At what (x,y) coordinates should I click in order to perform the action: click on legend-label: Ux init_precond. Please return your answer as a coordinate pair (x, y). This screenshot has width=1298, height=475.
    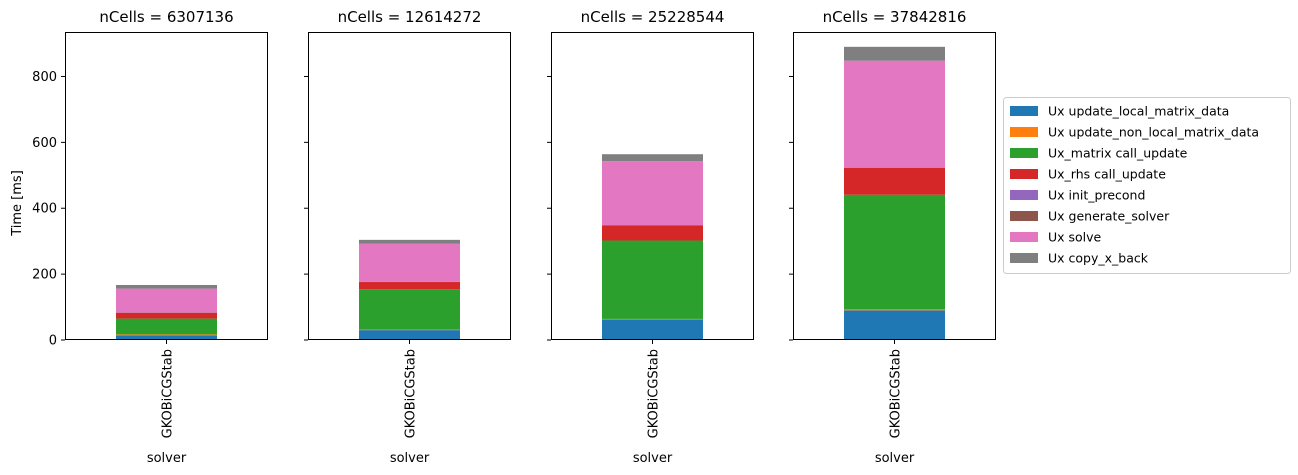
    Looking at the image, I should click on (1096, 195).